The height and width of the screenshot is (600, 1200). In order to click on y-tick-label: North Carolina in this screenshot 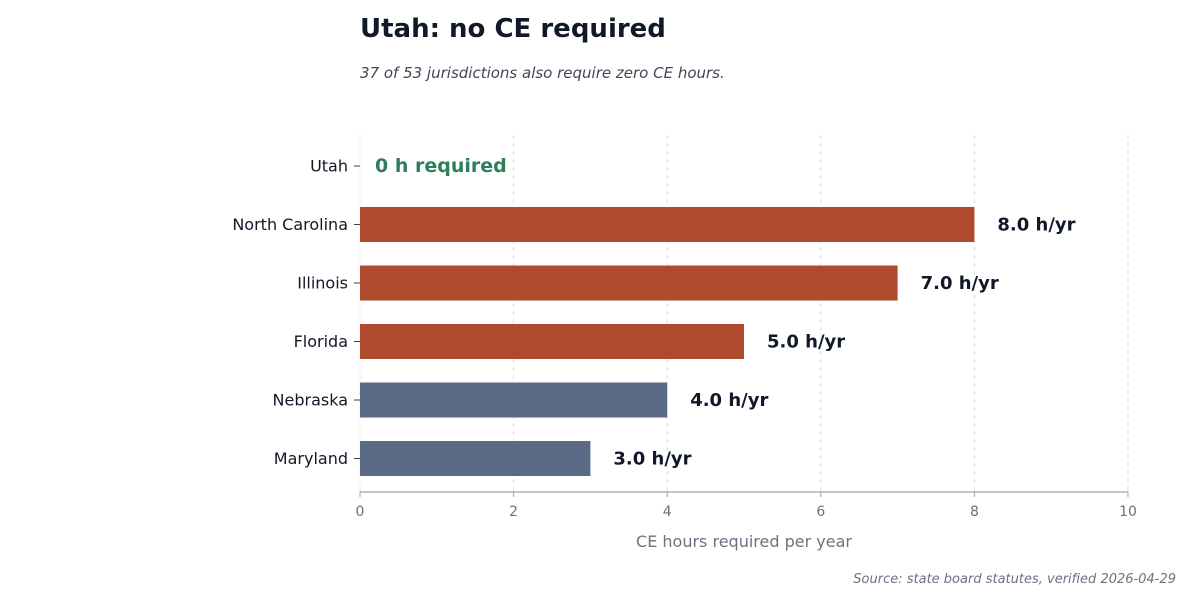, I will do `click(290, 224)`.